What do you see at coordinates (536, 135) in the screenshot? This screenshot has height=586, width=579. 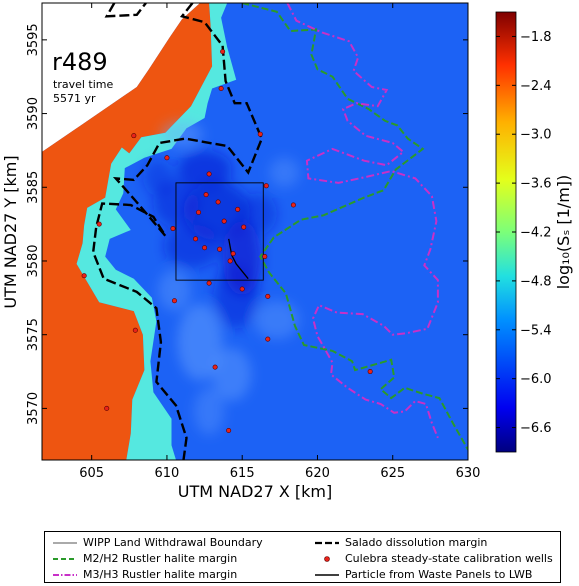 I see `colorbar-tick-label: −3.0` at bounding box center [536, 135].